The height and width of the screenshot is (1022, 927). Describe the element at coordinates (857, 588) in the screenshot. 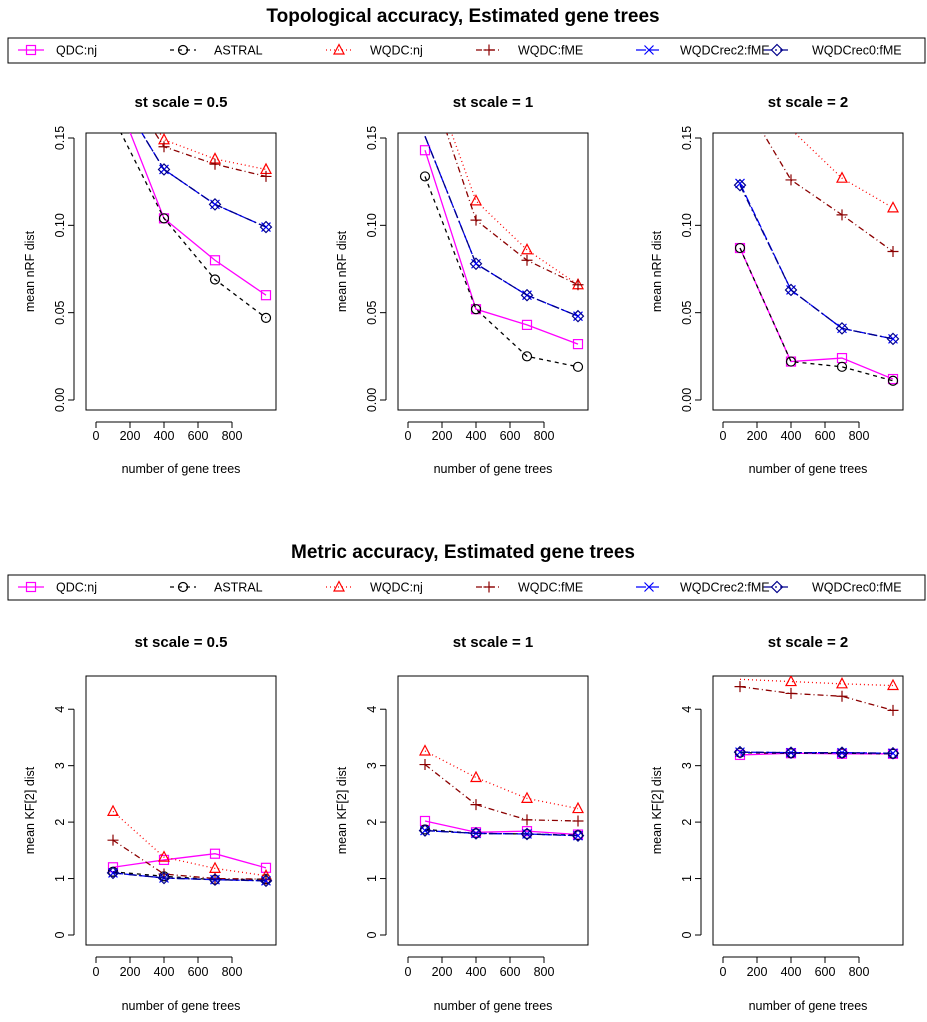

I see `legend-label: WQDCrec0:fME` at that location.